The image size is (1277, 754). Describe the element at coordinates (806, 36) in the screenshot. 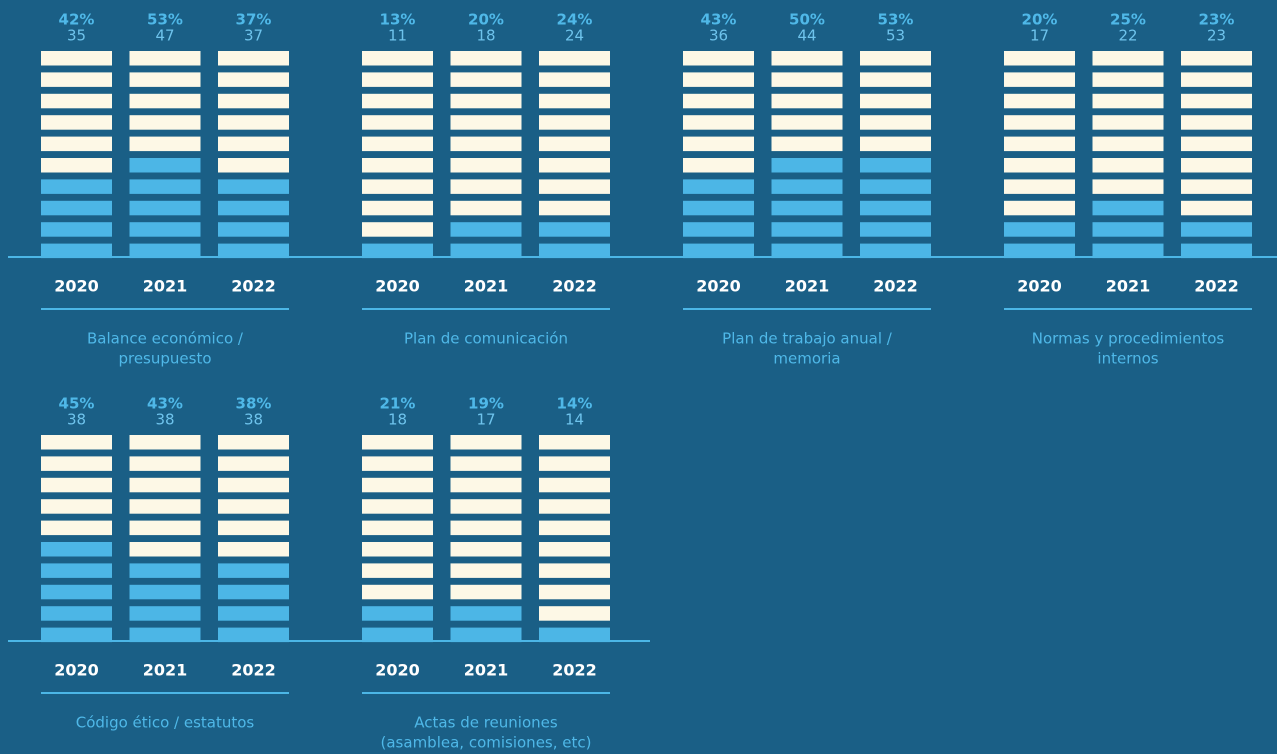

I see `count-label: 44` at that location.